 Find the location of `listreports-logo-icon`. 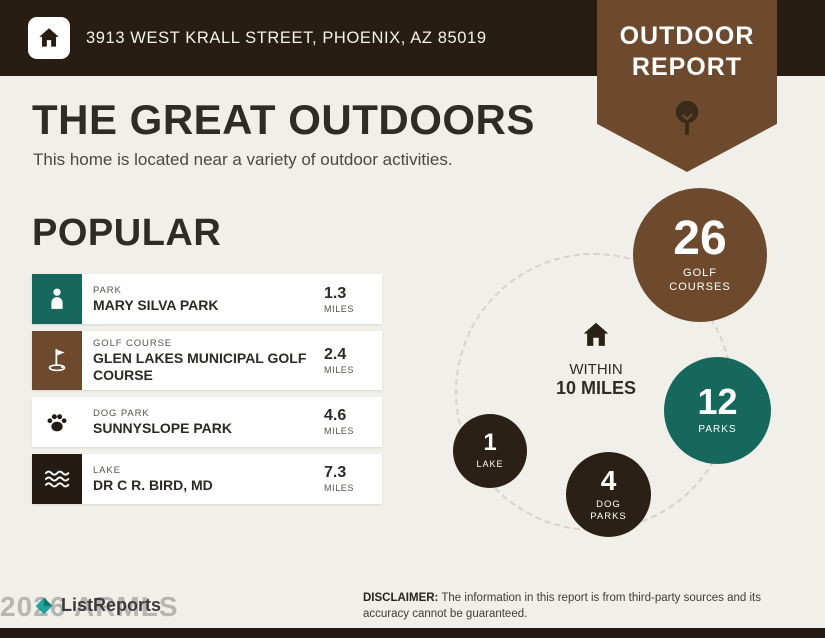

listreports-logo-icon is located at coordinates (44, 605).